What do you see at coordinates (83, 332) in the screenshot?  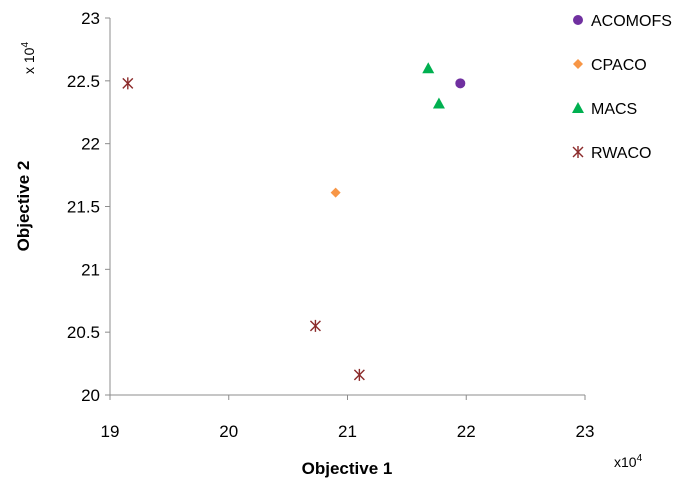 I see `y-tick-label: 20.5` at bounding box center [83, 332].